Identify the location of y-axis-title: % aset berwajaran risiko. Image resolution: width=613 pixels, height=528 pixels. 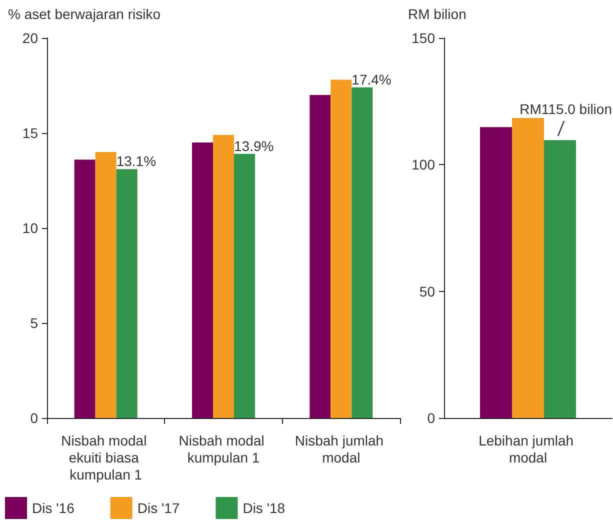
(84, 14).